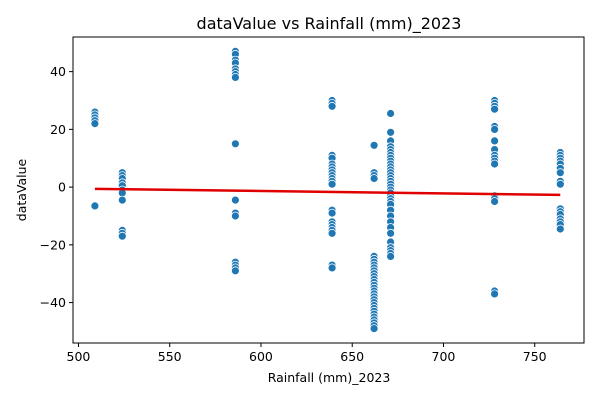 This screenshot has width=600, height=400. Describe the element at coordinates (58, 71) in the screenshot. I see `y-tick-label: 40` at that location.